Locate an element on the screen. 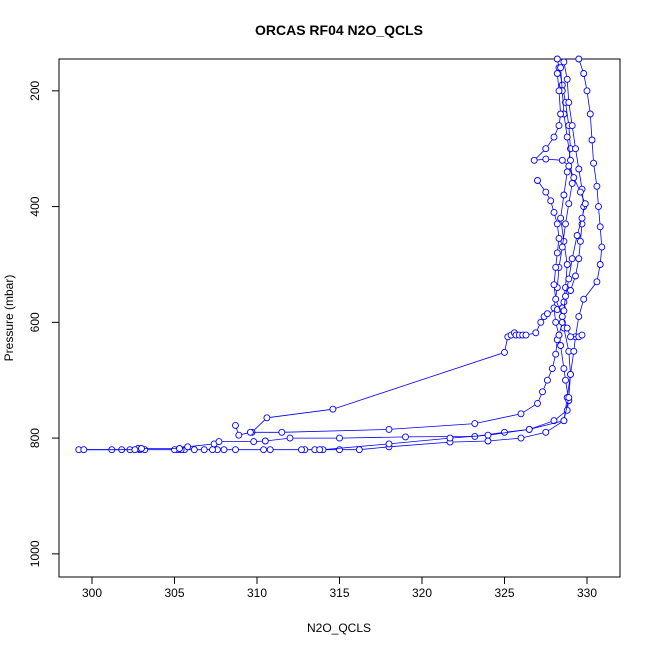 The width and height of the screenshot is (650, 655). y-tick-label: 200 is located at coordinates (35, 91).